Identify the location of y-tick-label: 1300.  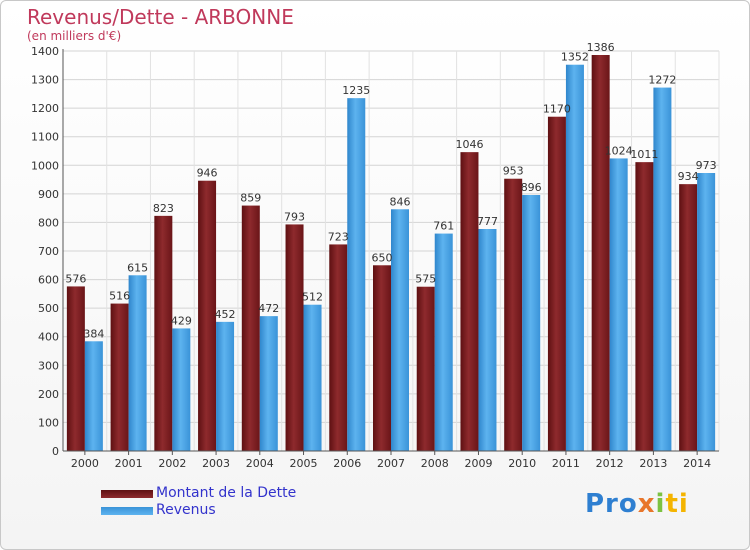
(45, 80).